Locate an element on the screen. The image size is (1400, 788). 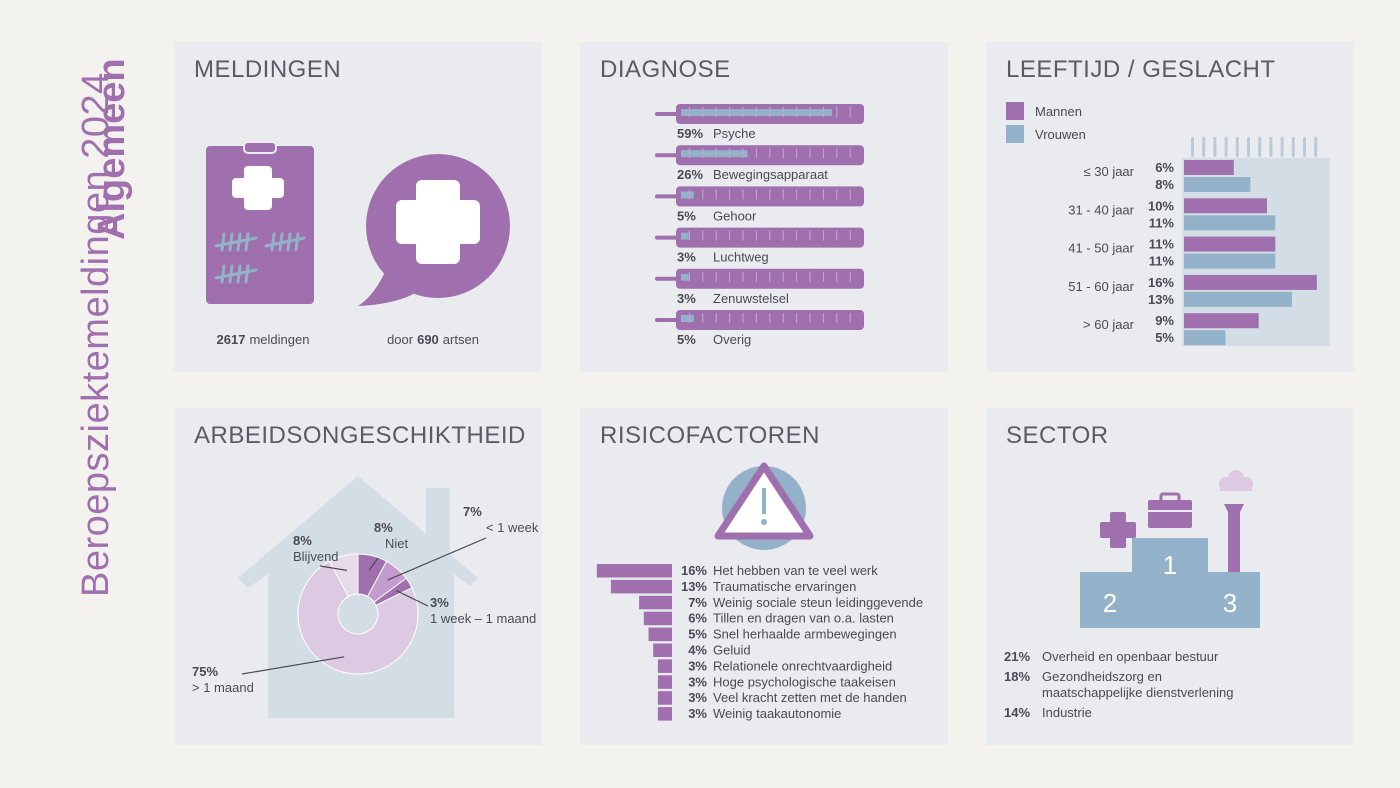
artsen-count: door 690 artsen is located at coordinates (433, 339).